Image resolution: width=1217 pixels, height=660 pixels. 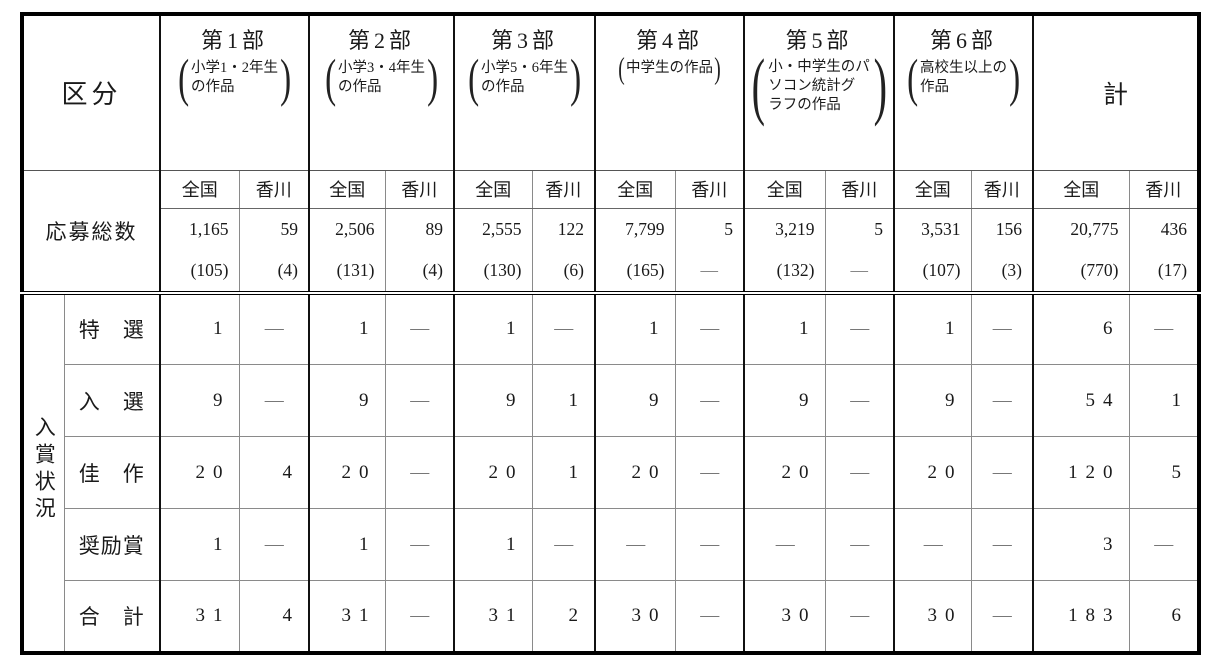 What do you see at coordinates (795, 269) in the screenshot?
I see `applications-subcount: (132)` at bounding box center [795, 269].